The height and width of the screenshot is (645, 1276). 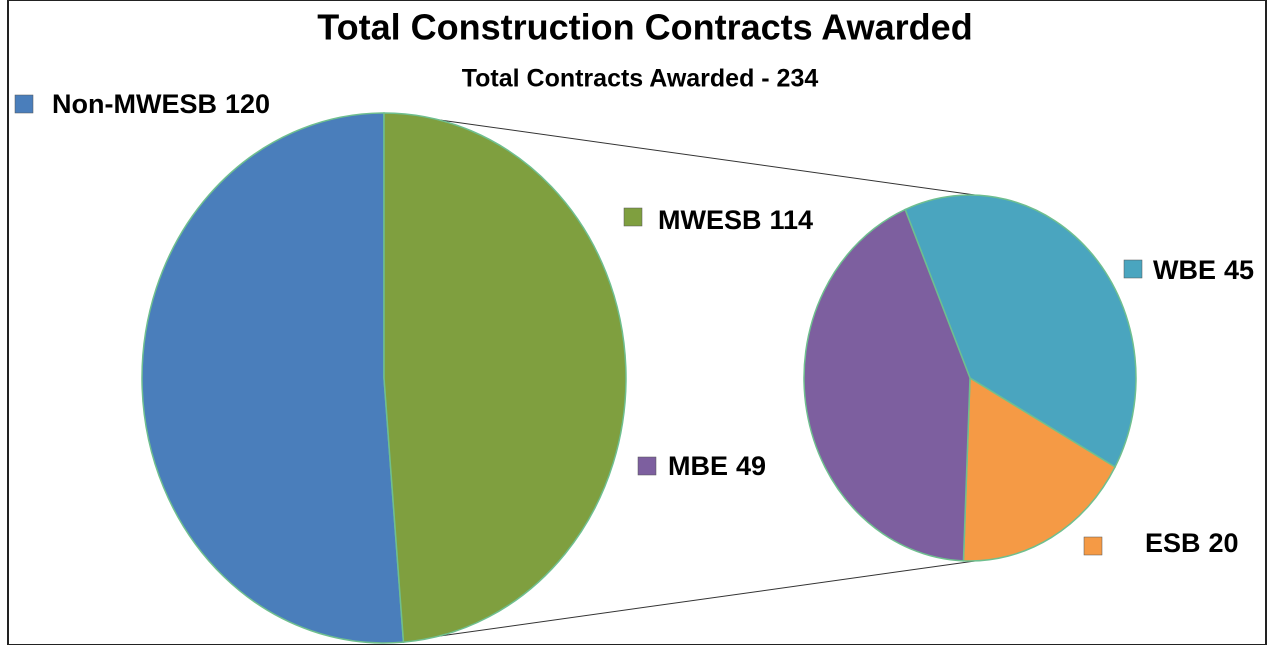 I want to click on data-label: MWESB 114, so click(x=735, y=220).